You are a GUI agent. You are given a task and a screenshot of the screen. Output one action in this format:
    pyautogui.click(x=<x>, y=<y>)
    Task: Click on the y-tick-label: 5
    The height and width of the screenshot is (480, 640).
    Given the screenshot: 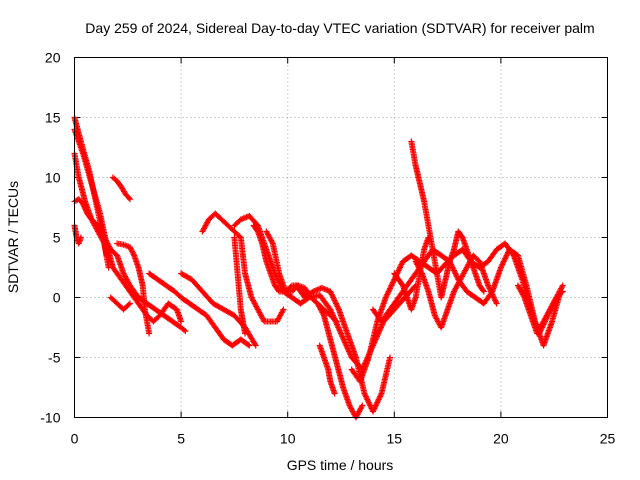 What is the action you would take?
    pyautogui.click(x=57, y=238)
    